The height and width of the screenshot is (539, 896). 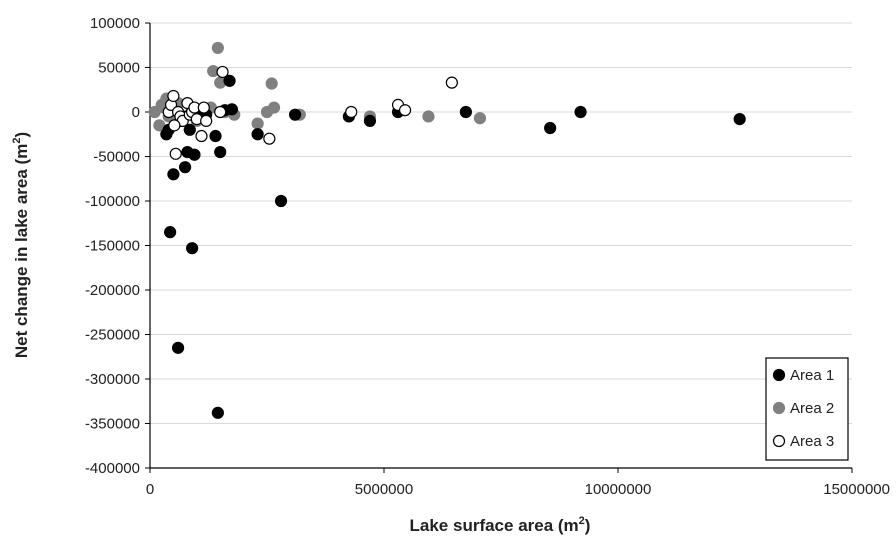 I want to click on x-tick-label: 10000000, so click(x=618, y=489).